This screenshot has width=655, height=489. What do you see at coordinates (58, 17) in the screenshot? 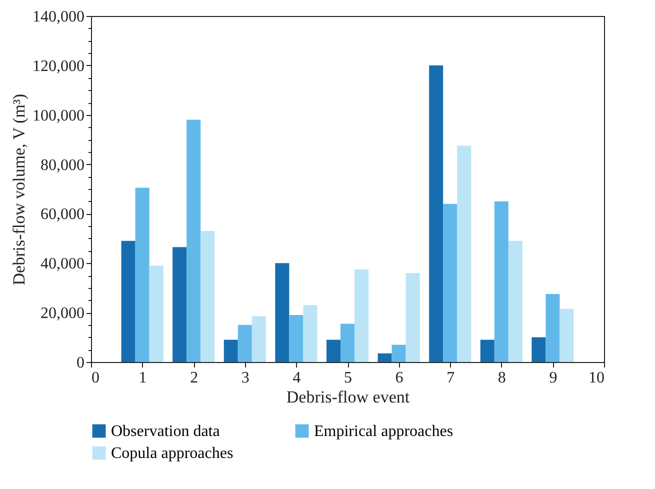
I see `y-tick-label: 140,000` at bounding box center [58, 17].